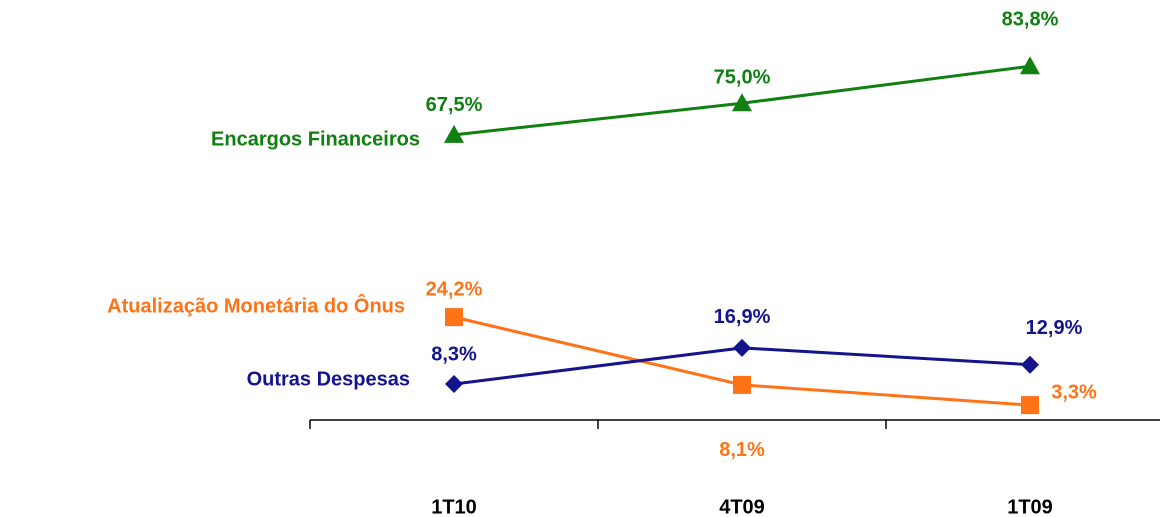 This screenshot has width=1168, height=517. What do you see at coordinates (1074, 392) in the screenshot?
I see `value-label: 3,3%` at bounding box center [1074, 392].